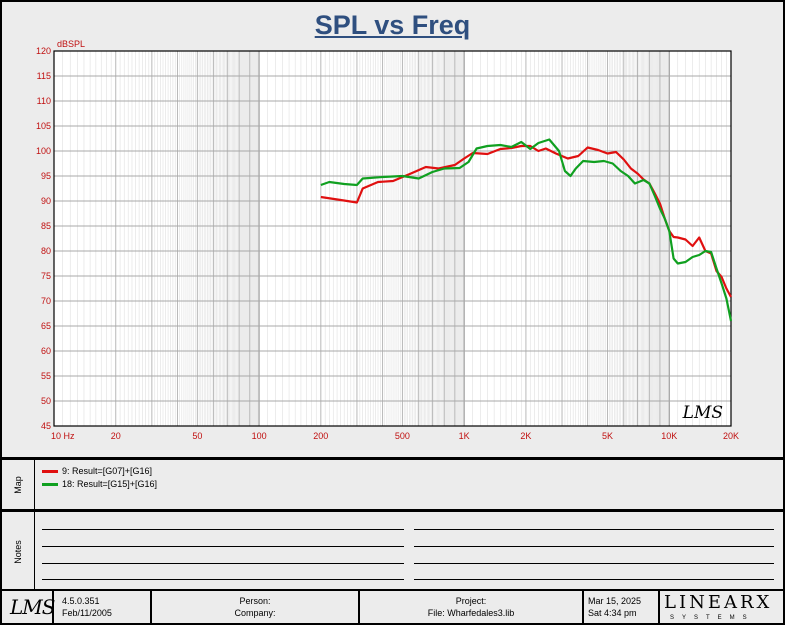 The image size is (785, 625). Describe the element at coordinates (392, 25) in the screenshot. I see `chart-title: SPL vs Freq` at that location.